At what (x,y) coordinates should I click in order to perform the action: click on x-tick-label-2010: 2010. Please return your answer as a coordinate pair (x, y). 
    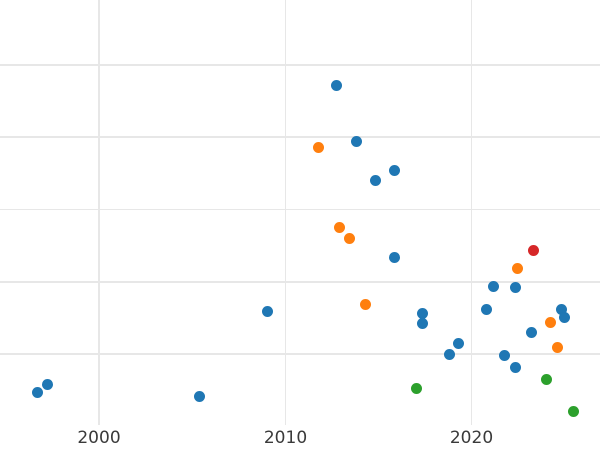
    Looking at the image, I should click on (285, 438).